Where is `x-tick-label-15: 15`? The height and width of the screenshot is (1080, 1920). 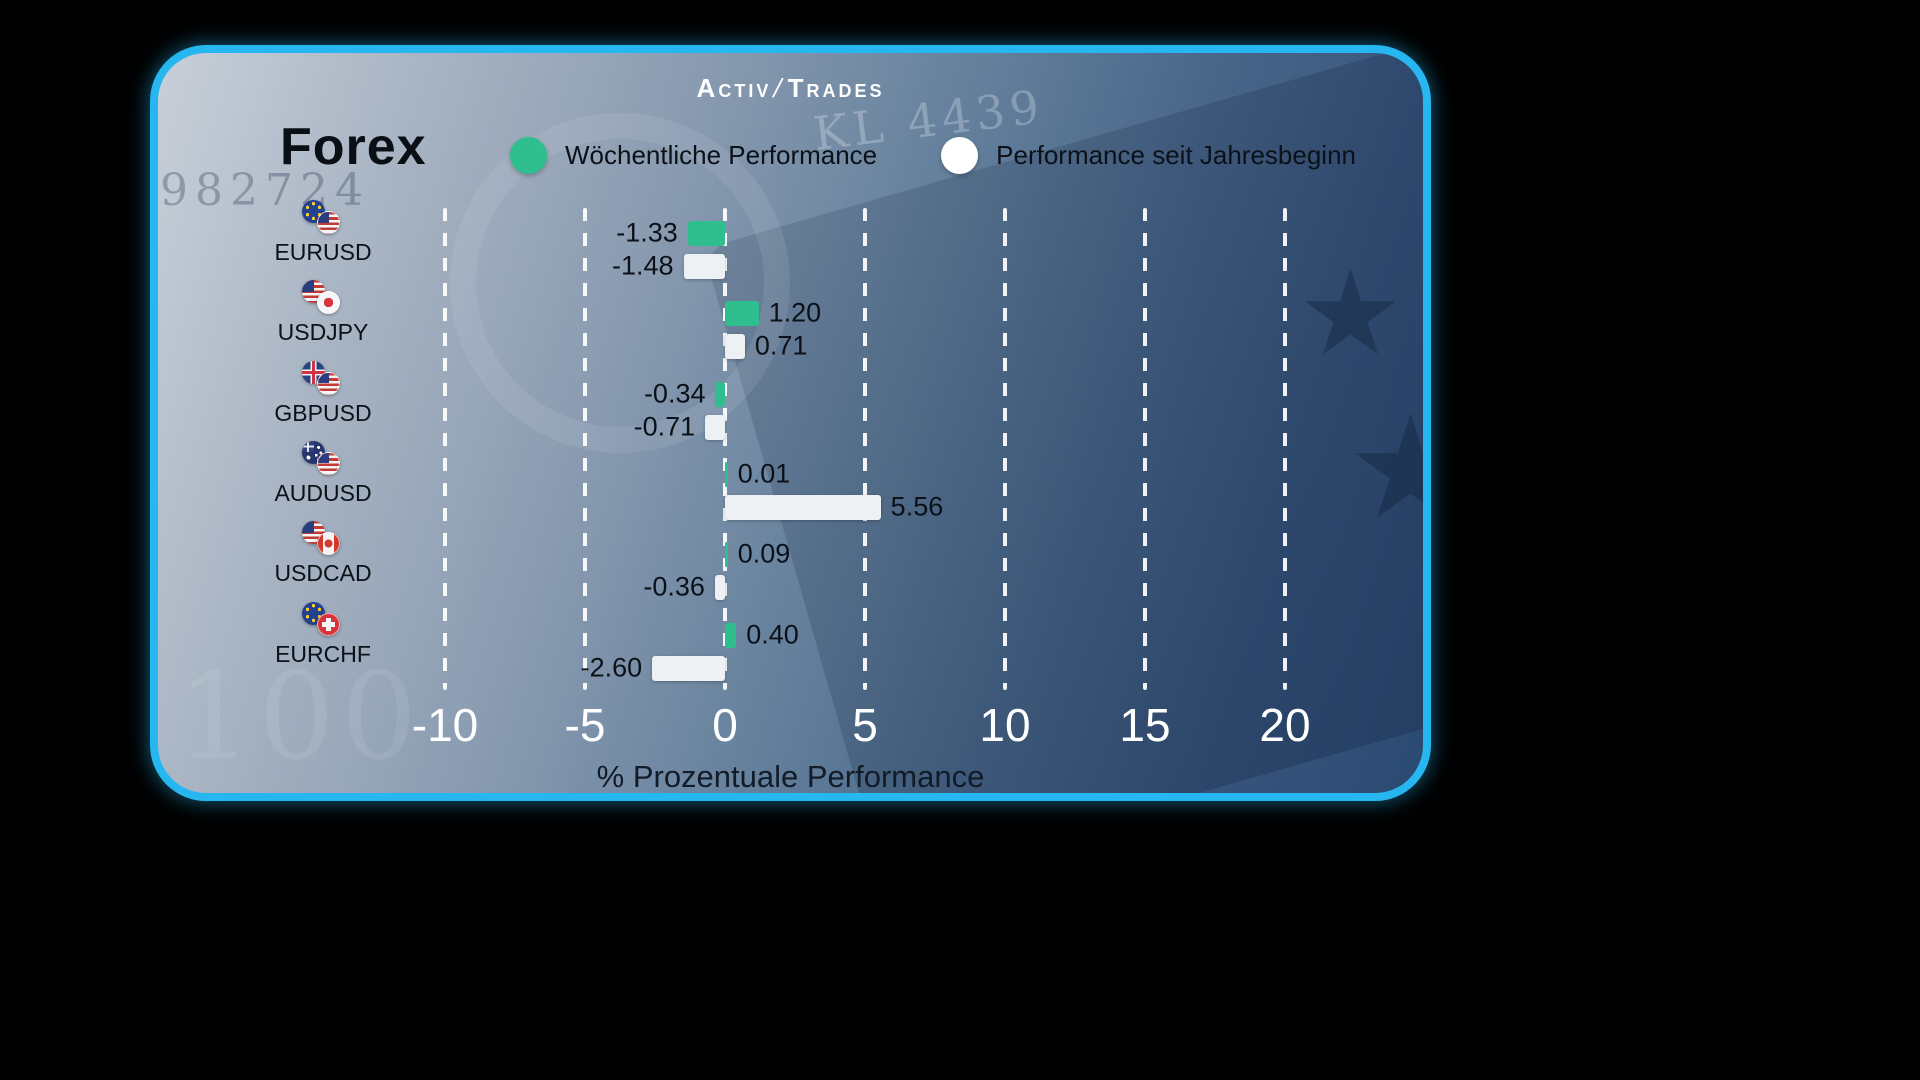 x-tick-label-15: 15 is located at coordinates (1145, 725).